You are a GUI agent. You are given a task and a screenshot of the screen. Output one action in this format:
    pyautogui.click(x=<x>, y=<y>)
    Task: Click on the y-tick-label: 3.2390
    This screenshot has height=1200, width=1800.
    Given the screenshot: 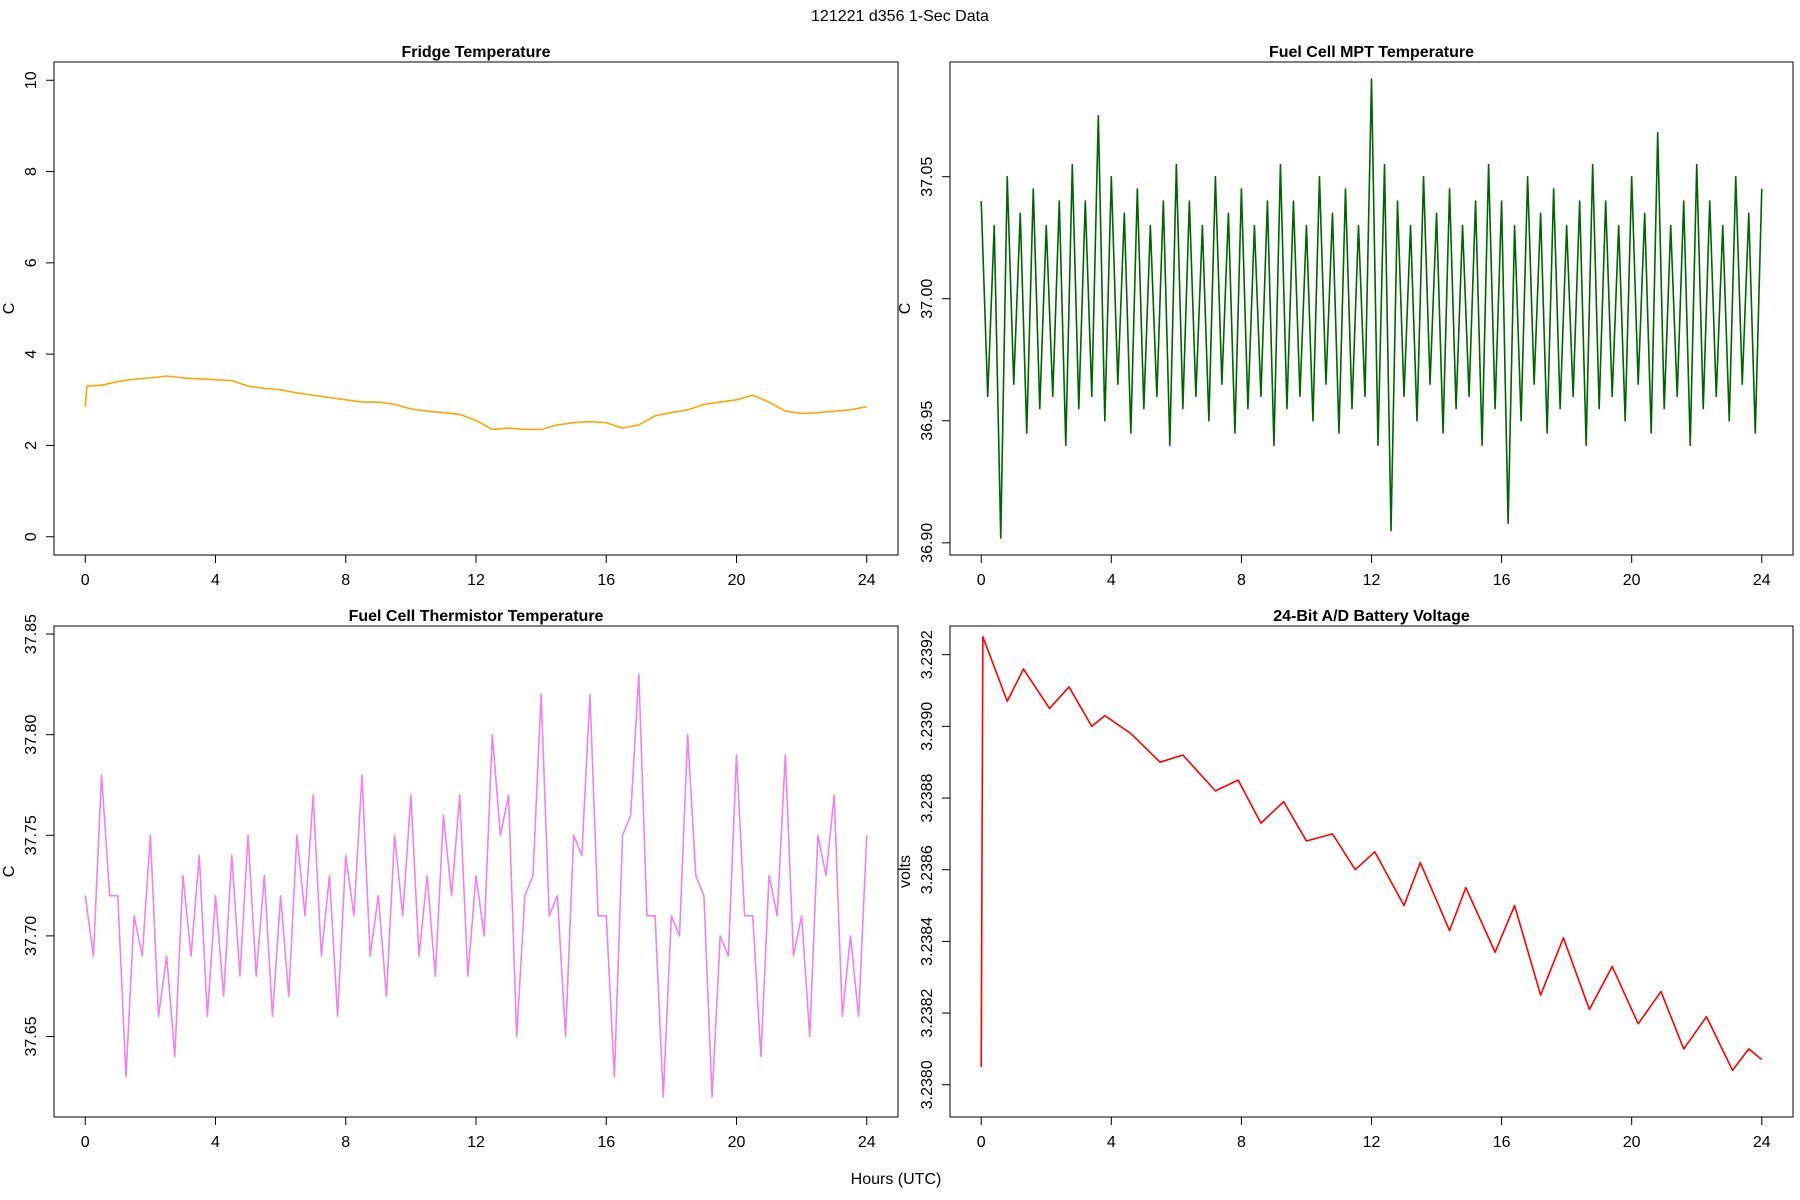 What is the action you would take?
    pyautogui.click(x=927, y=726)
    